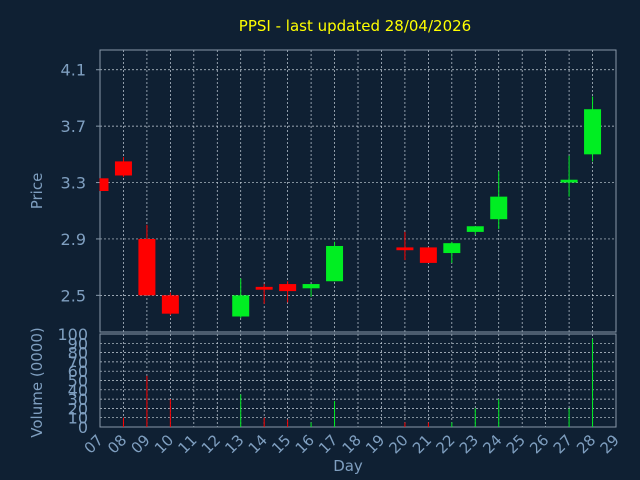 The height and width of the screenshot is (480, 640). What do you see at coordinates (539, 444) in the screenshot?
I see `day-tick-label: 26` at bounding box center [539, 444].